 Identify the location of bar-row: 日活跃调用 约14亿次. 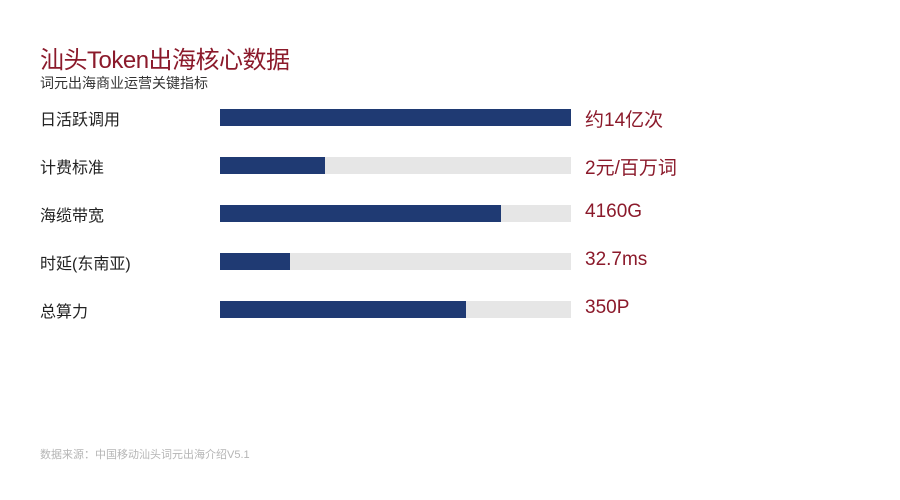
(450, 120).